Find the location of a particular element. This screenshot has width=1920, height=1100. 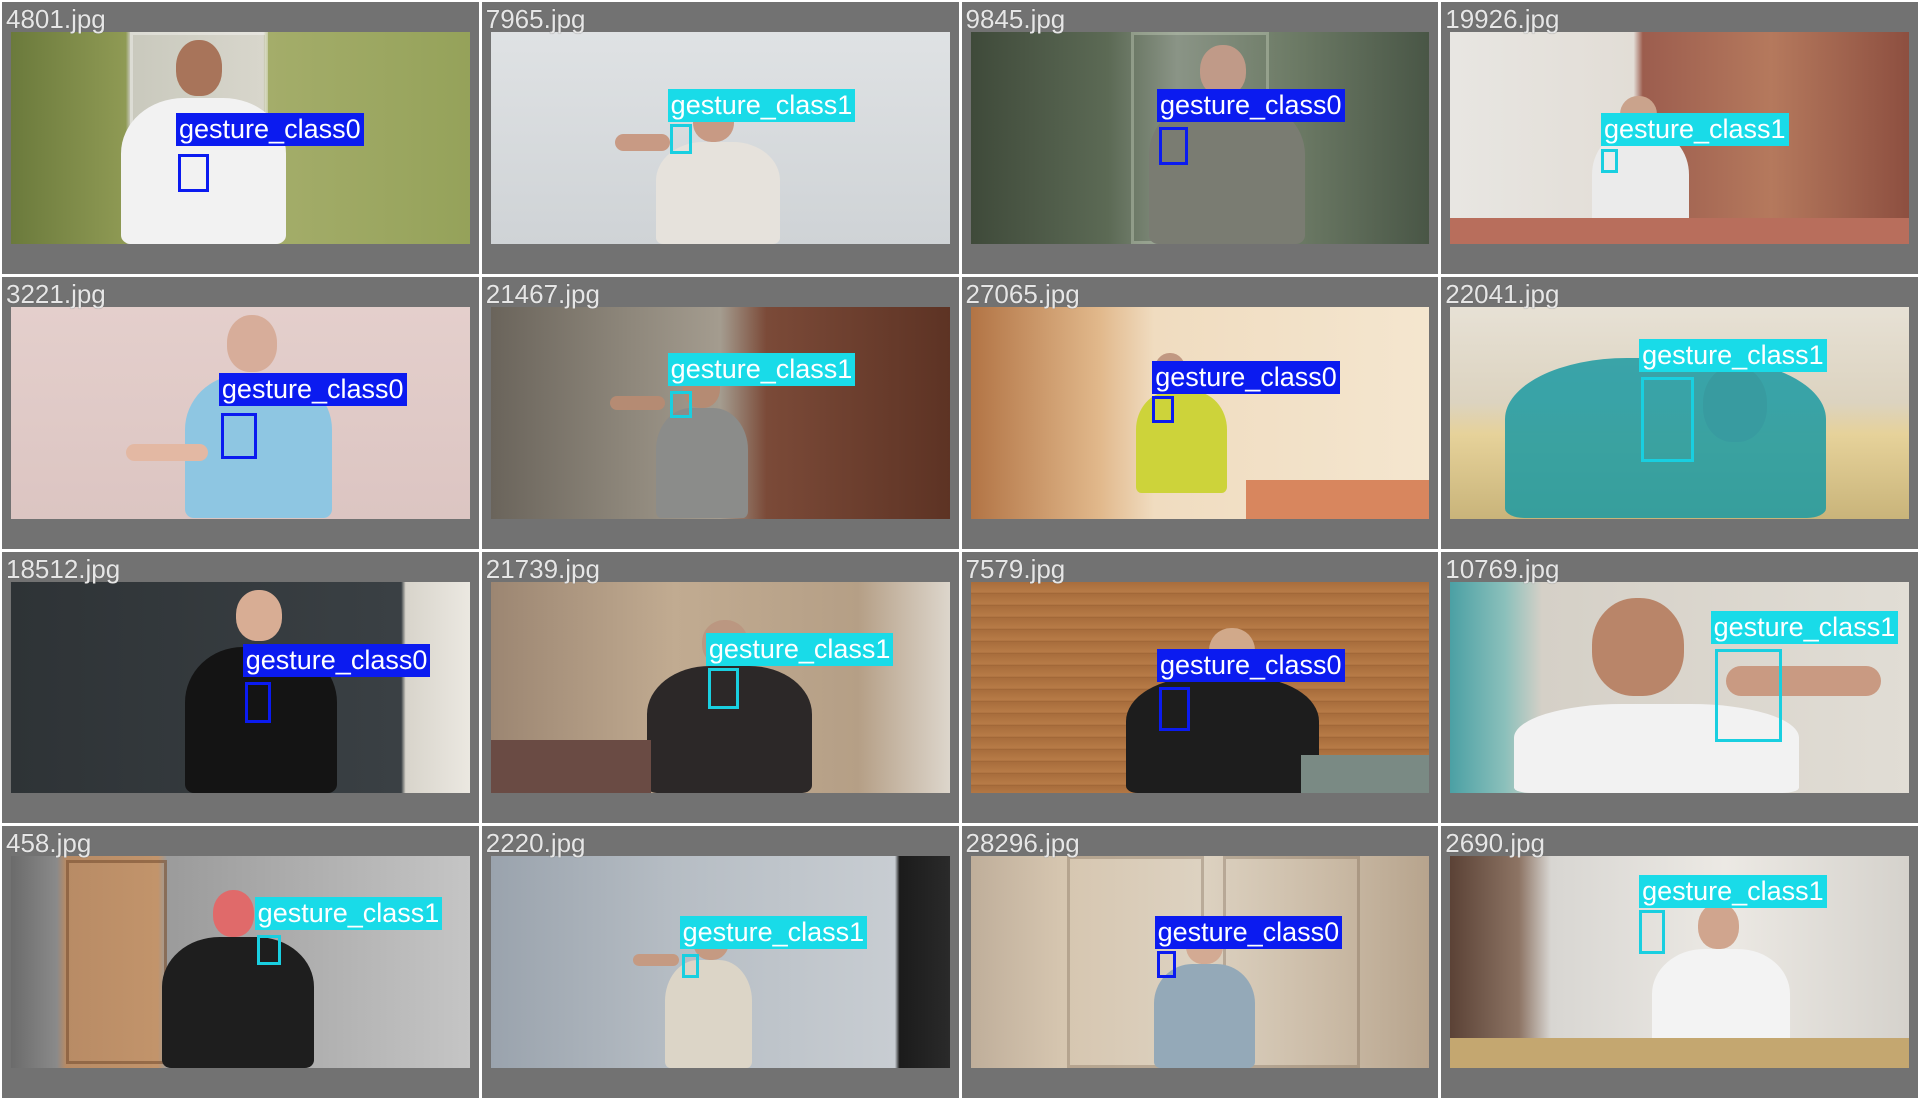

image-tile: gesture_class0 4801.jpg is located at coordinates (240, 138).